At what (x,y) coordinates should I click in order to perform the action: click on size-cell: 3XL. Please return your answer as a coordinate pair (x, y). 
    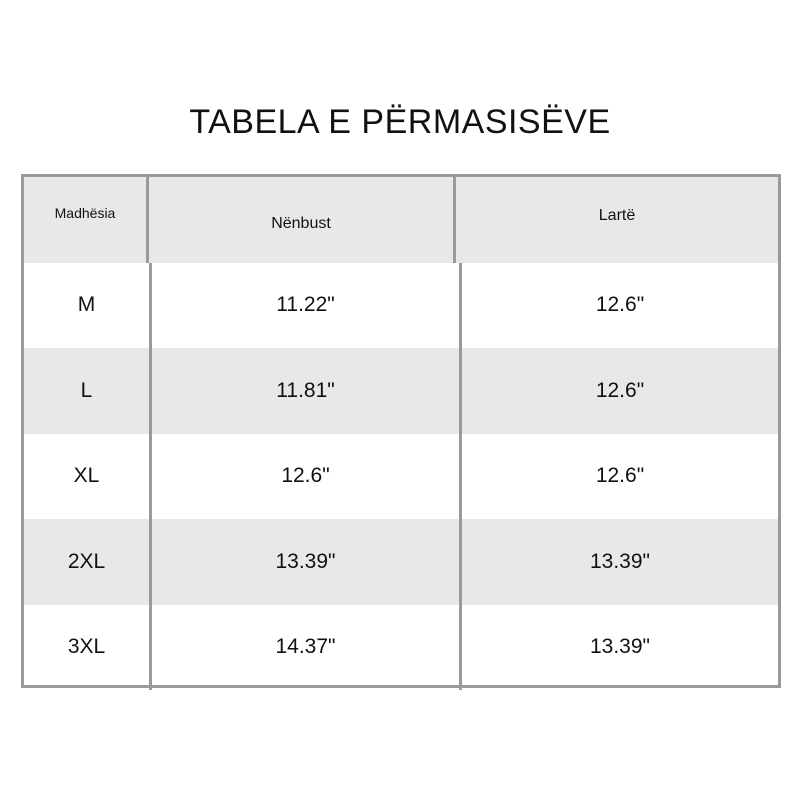
    Looking at the image, I should click on (88, 647).